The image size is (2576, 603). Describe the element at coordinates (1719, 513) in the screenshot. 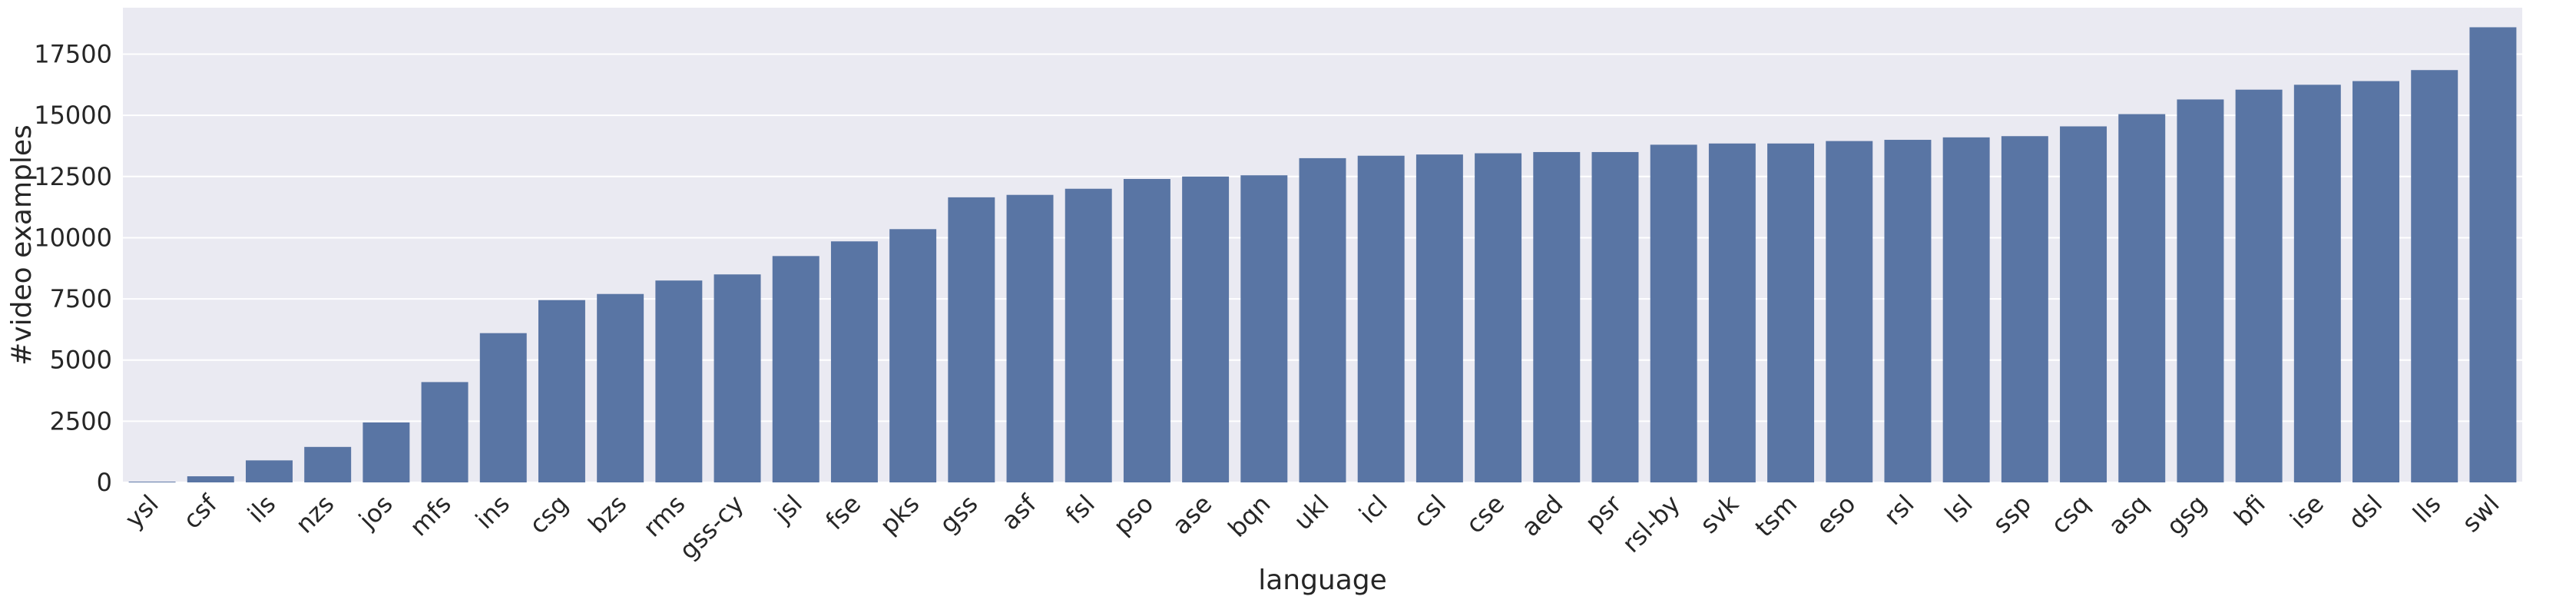

I see `x-tick-label: svk` at that location.